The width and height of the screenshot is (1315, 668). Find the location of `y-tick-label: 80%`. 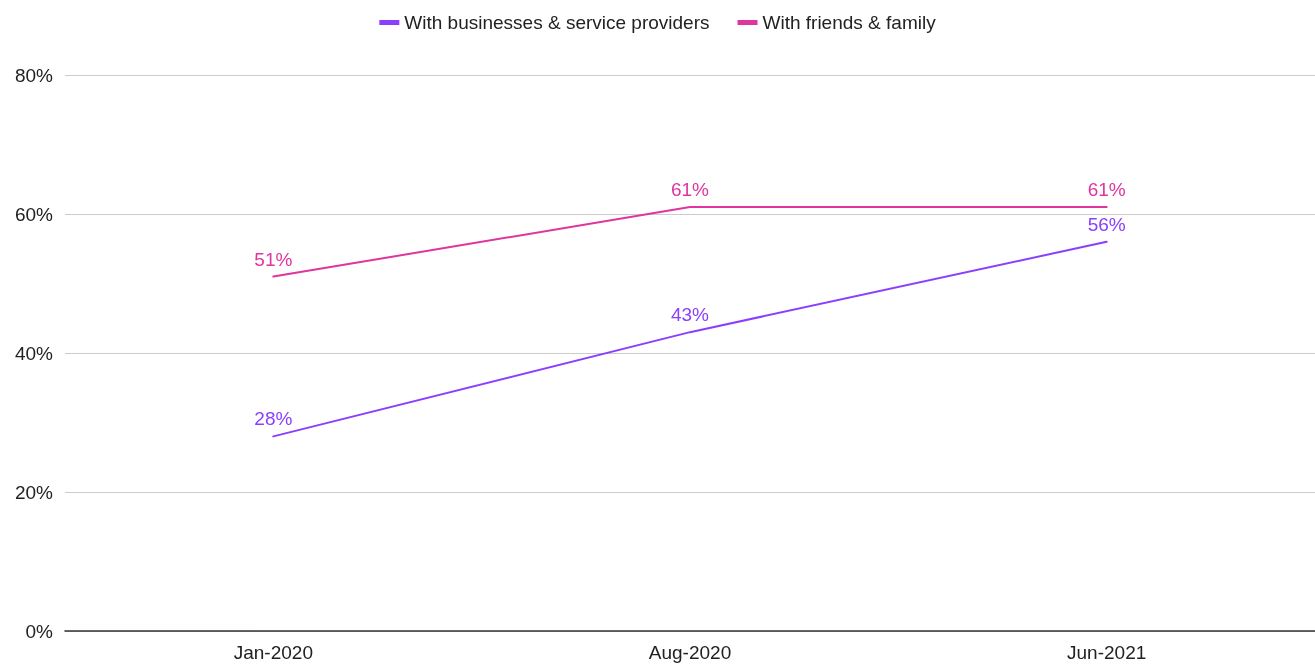

y-tick-label: 80% is located at coordinates (34, 75).